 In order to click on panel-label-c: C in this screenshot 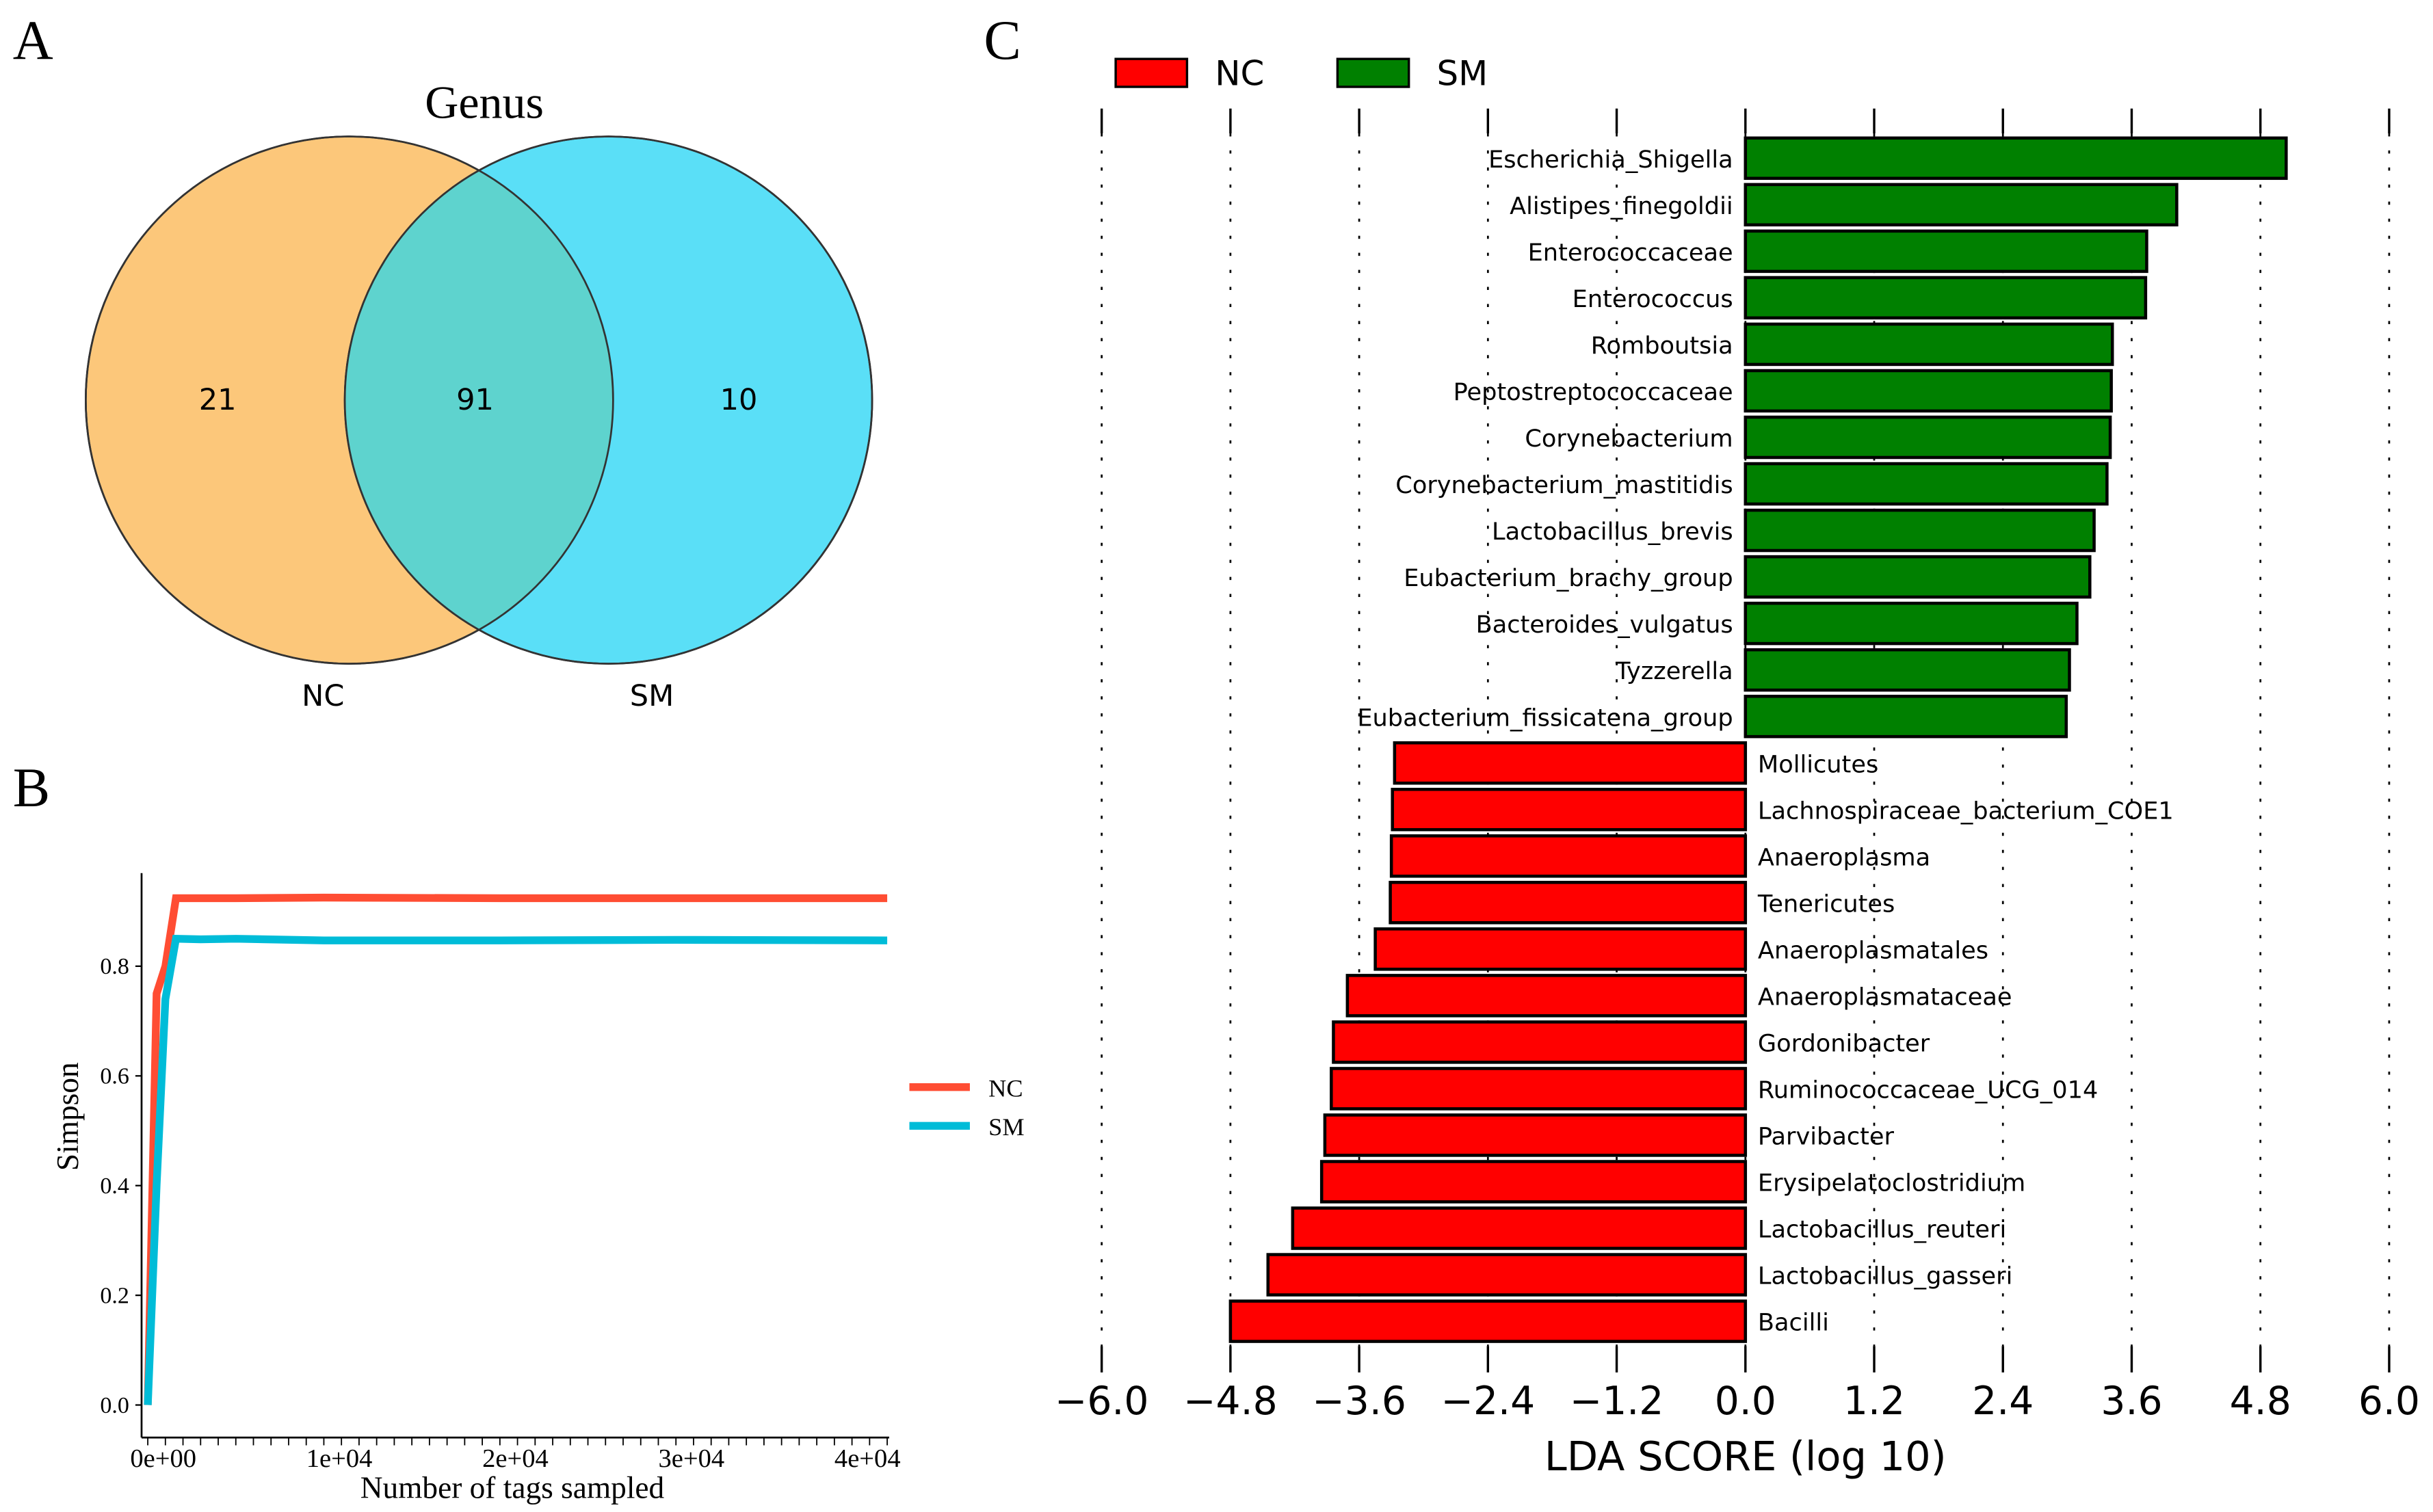, I will do `click(1002, 40)`.